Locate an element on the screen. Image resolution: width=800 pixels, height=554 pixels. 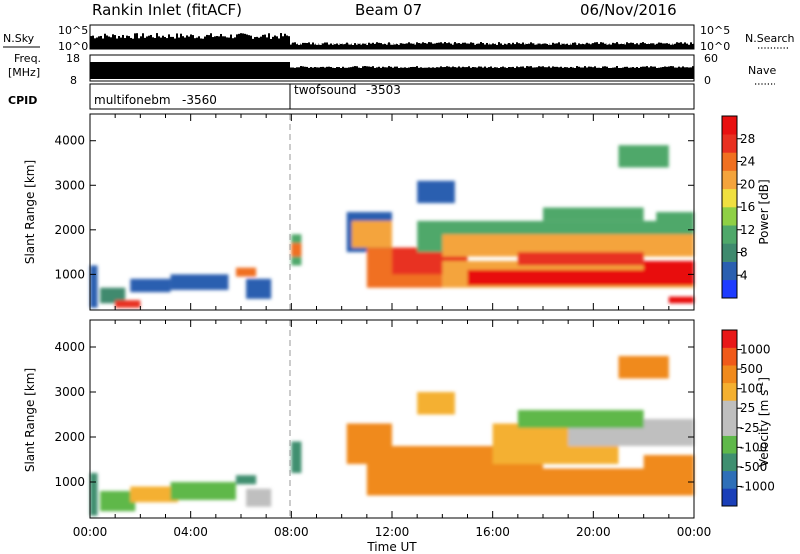
colorbar-tick-label: 12 is located at coordinates (747, 230).